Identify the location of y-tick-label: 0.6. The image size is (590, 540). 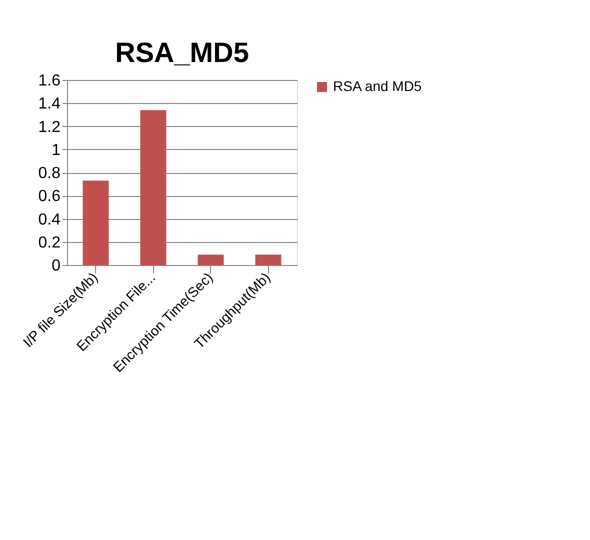
(49, 197).